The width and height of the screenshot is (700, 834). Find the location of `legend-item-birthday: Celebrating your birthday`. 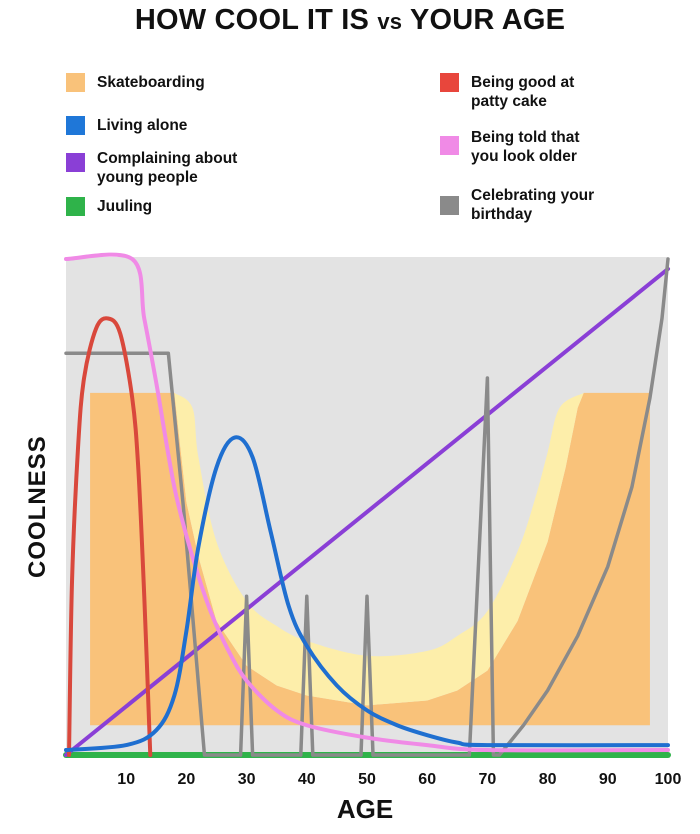

legend-item-birthday: Celebrating your birthday is located at coordinates (535, 205).